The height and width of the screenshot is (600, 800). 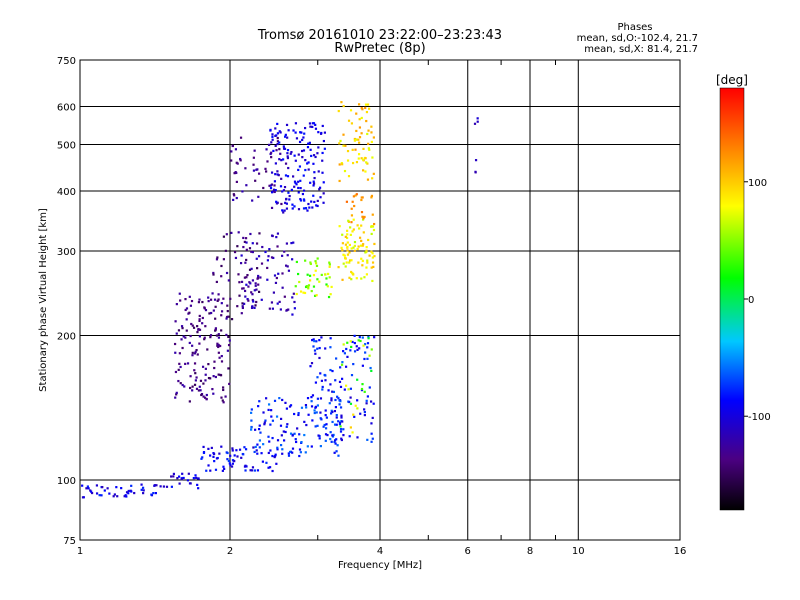 What do you see at coordinates (69, 541) in the screenshot?
I see `y-tick-label: 75` at bounding box center [69, 541].